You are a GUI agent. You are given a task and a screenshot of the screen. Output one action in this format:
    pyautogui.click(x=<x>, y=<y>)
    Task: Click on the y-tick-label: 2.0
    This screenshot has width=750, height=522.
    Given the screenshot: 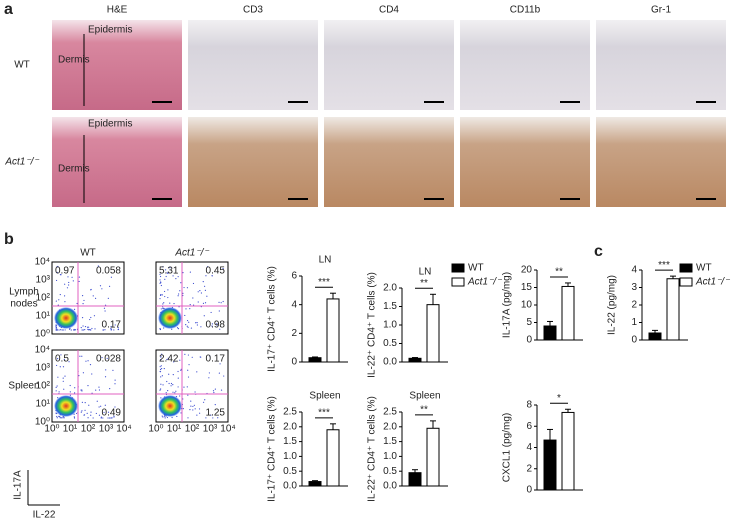 What is the action you would take?
    pyautogui.click(x=290, y=426)
    